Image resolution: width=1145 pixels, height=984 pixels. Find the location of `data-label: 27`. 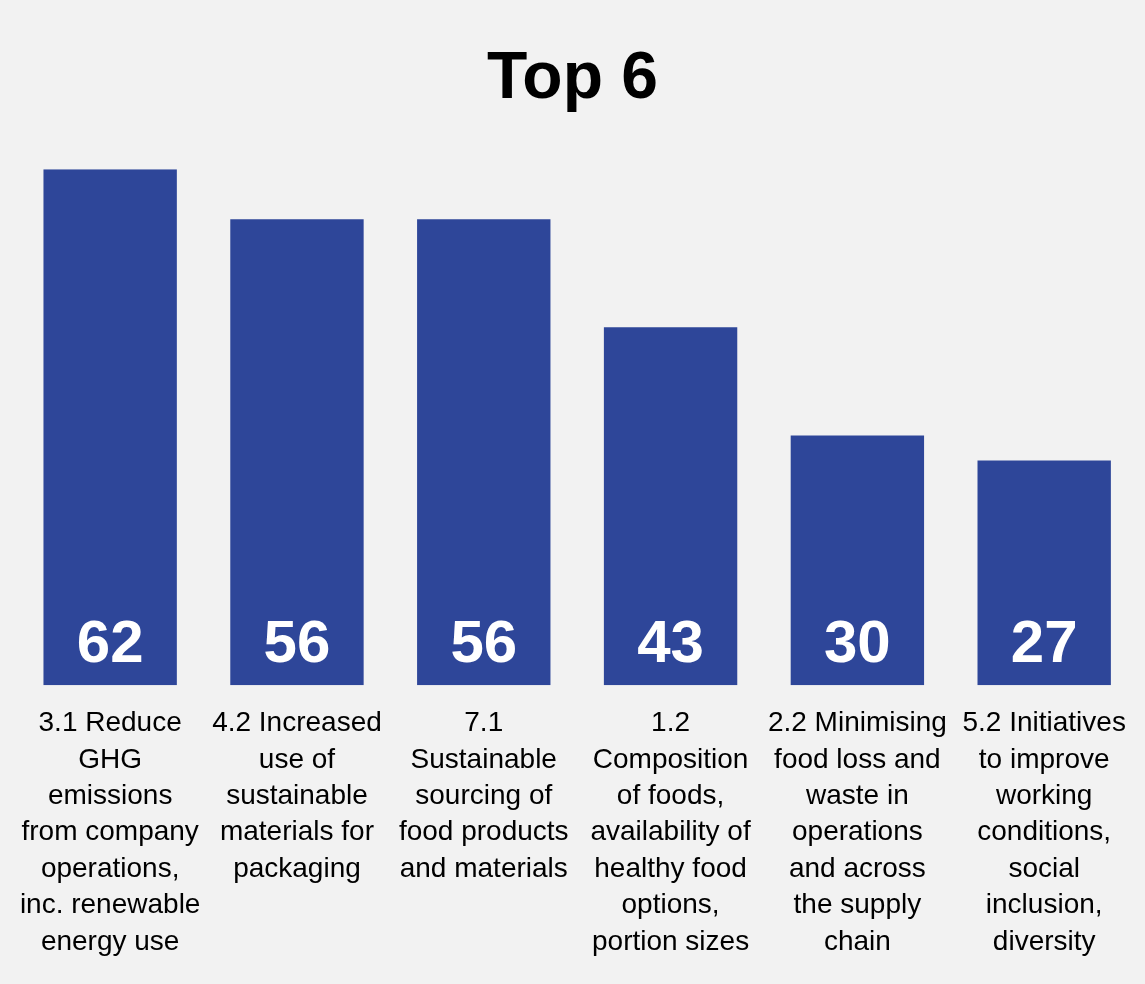

data-label: 27 is located at coordinates (1044, 642).